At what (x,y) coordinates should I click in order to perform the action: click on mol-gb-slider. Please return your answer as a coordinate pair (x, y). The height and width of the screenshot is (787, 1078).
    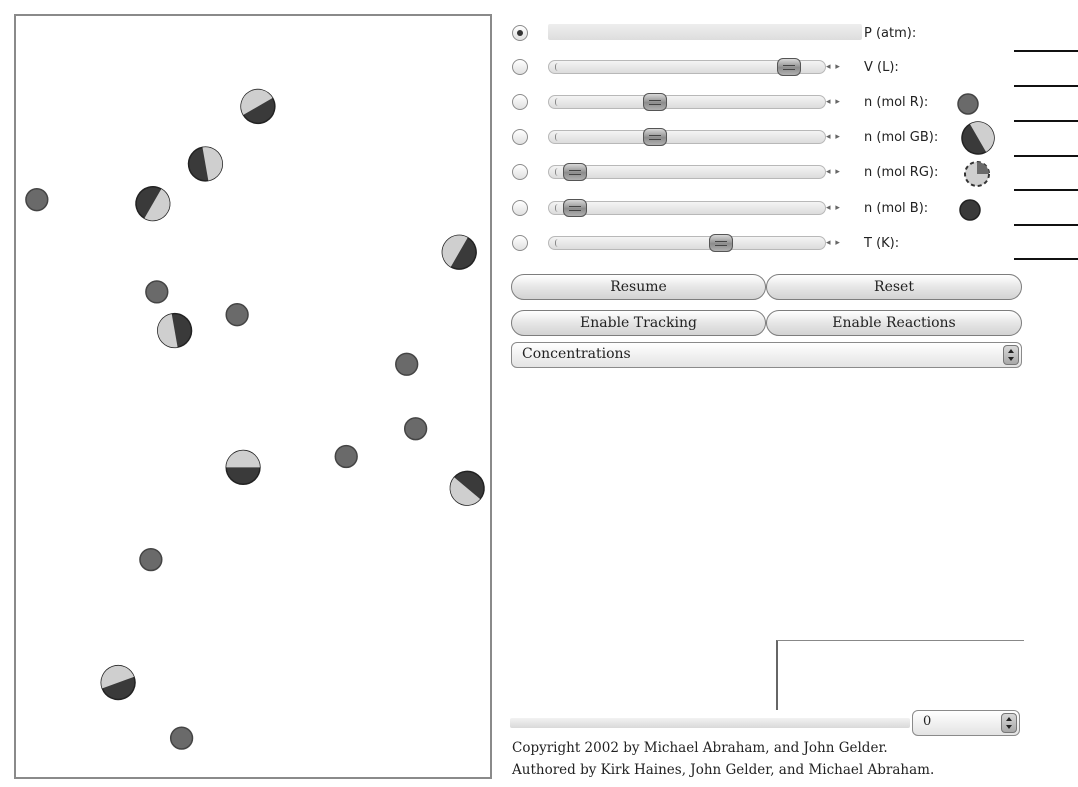
    Looking at the image, I should click on (687, 137).